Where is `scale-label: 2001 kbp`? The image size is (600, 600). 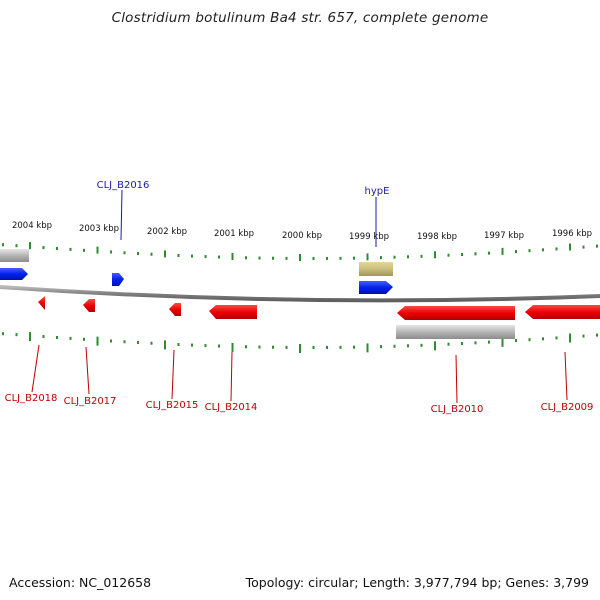 scale-label: 2001 kbp is located at coordinates (234, 234).